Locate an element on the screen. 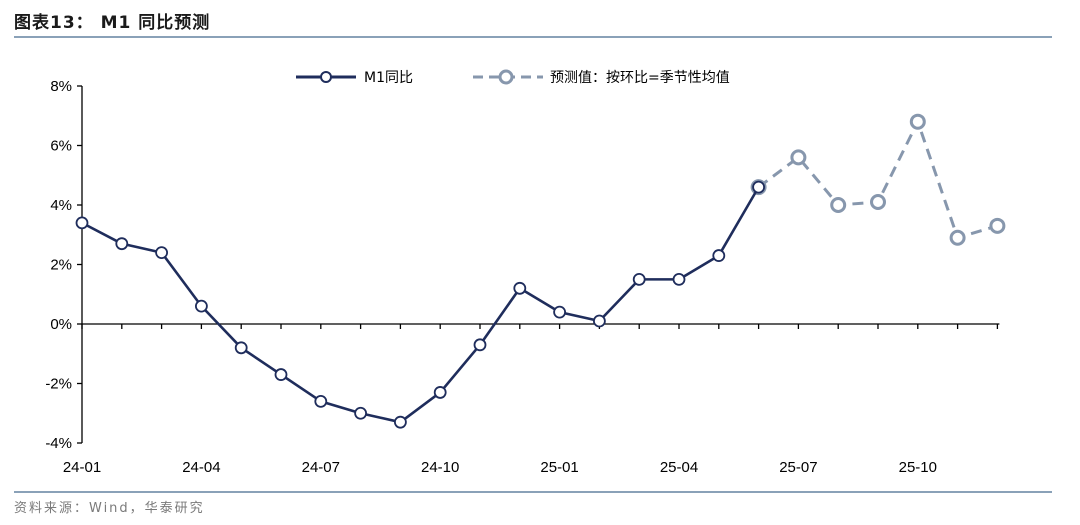 The width and height of the screenshot is (1080, 525). x-tick-label: 24-07 is located at coordinates (321, 467).